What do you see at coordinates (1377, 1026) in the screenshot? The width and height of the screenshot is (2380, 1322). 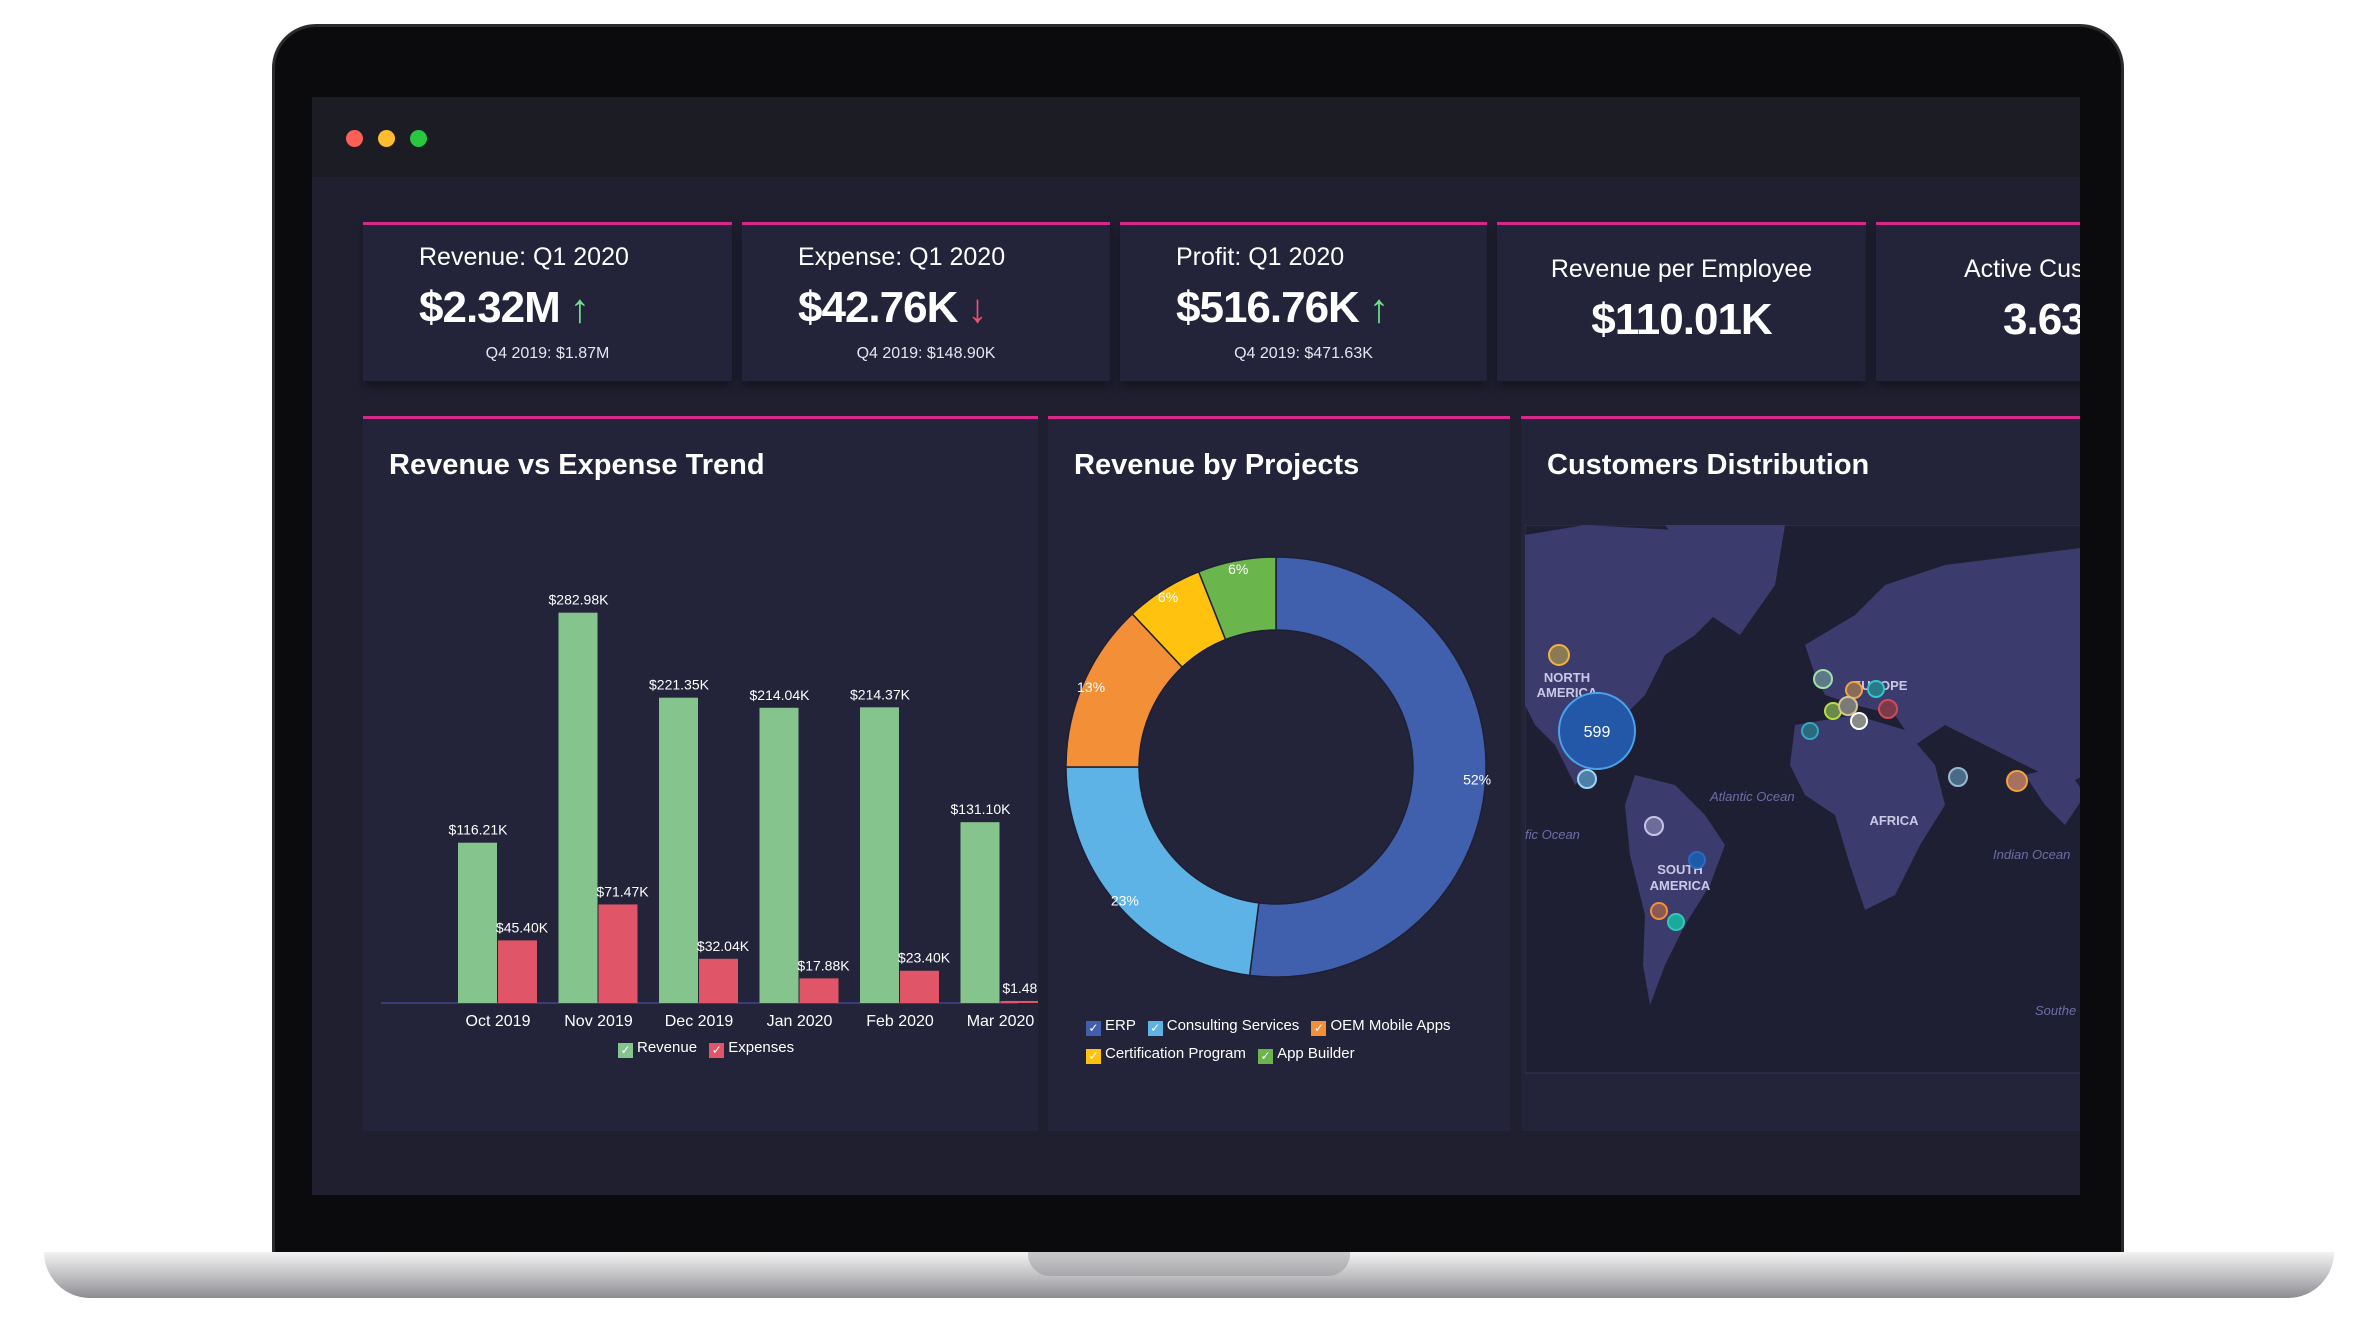 I see `legend-item-oem: ✓ OEM Mobile Apps` at bounding box center [1377, 1026].